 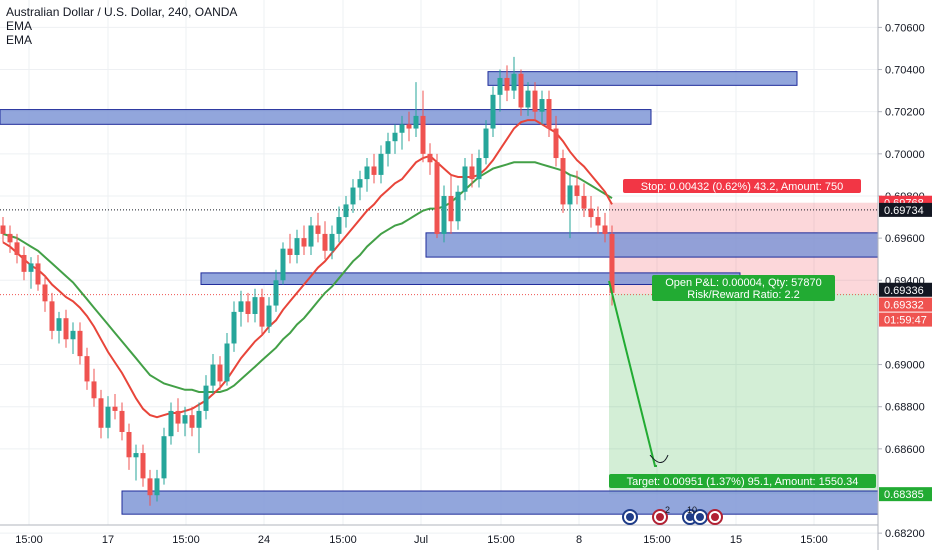 I want to click on stop-label-text: Stop: 0.00432 (0.62%) 43.2, Amount: 750, so click(x=742, y=187).